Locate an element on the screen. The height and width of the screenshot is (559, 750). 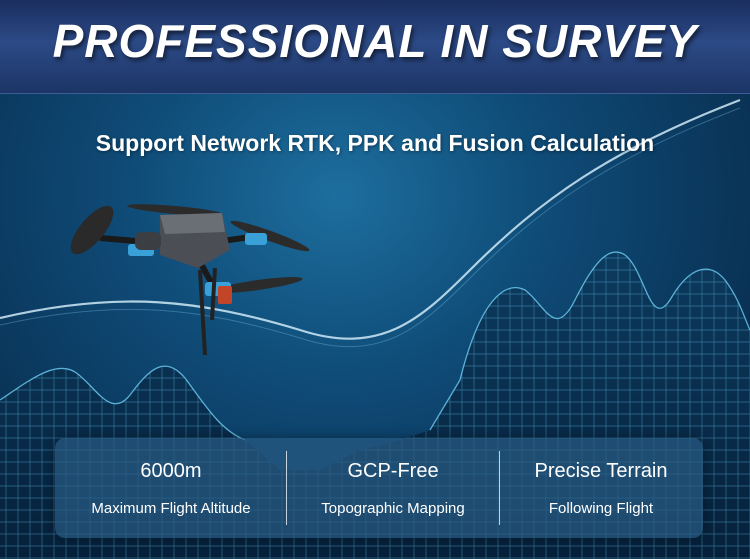
feature-terrain-following: Precise Terrain Following Flight is located at coordinates (601, 488).